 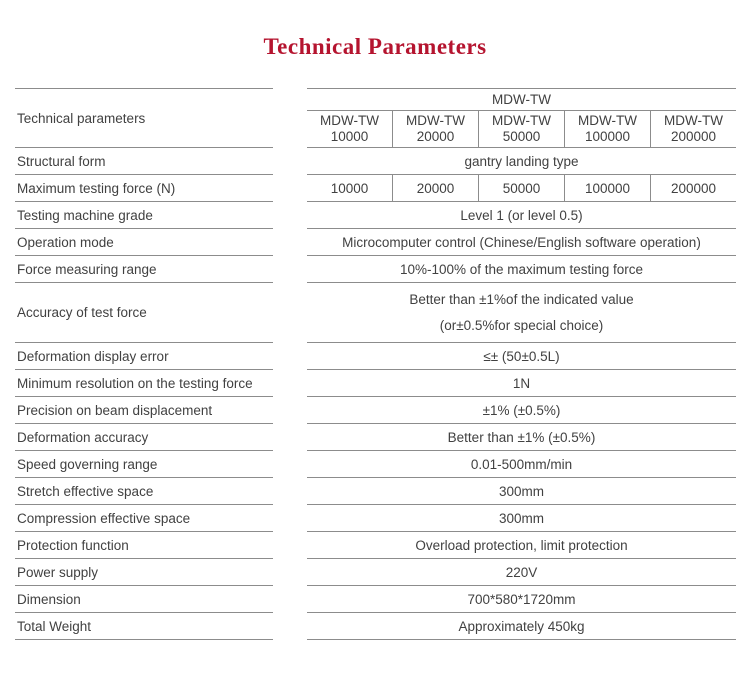 I want to click on model-column-header: MDW-TW 100000, so click(x=607, y=129).